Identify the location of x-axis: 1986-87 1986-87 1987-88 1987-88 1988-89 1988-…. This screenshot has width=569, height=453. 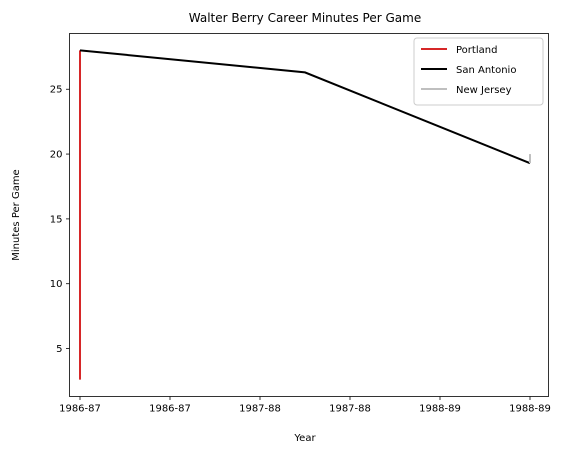
(305, 405).